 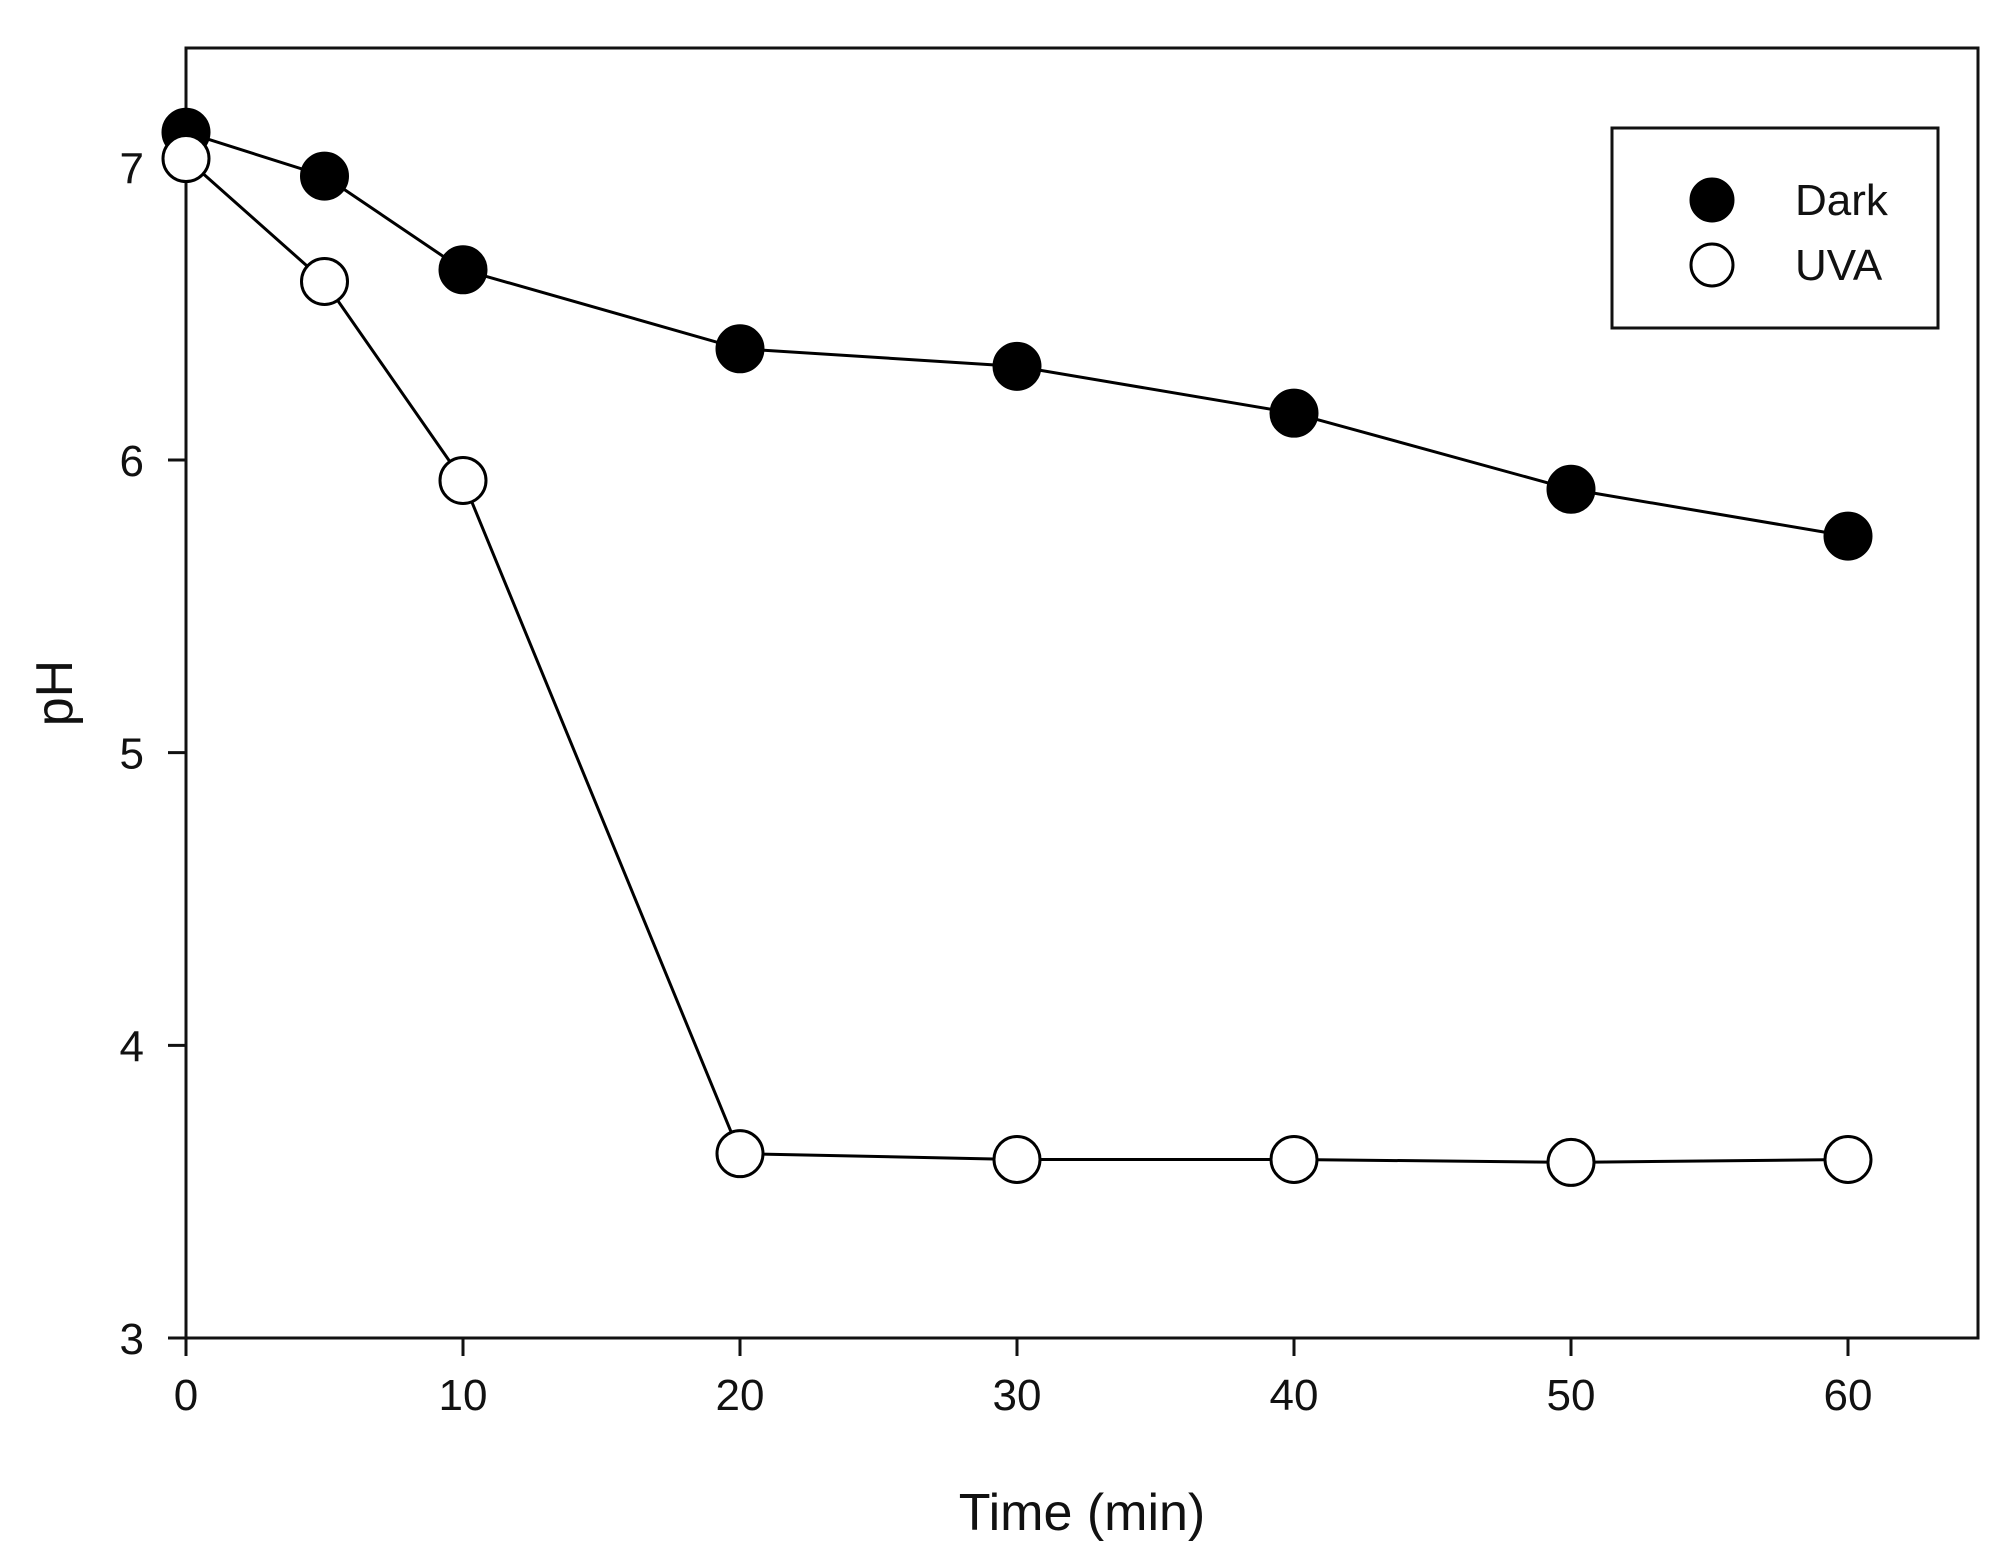 What do you see at coordinates (1571, 1395) in the screenshot?
I see `x-tick-label-5: 50` at bounding box center [1571, 1395].